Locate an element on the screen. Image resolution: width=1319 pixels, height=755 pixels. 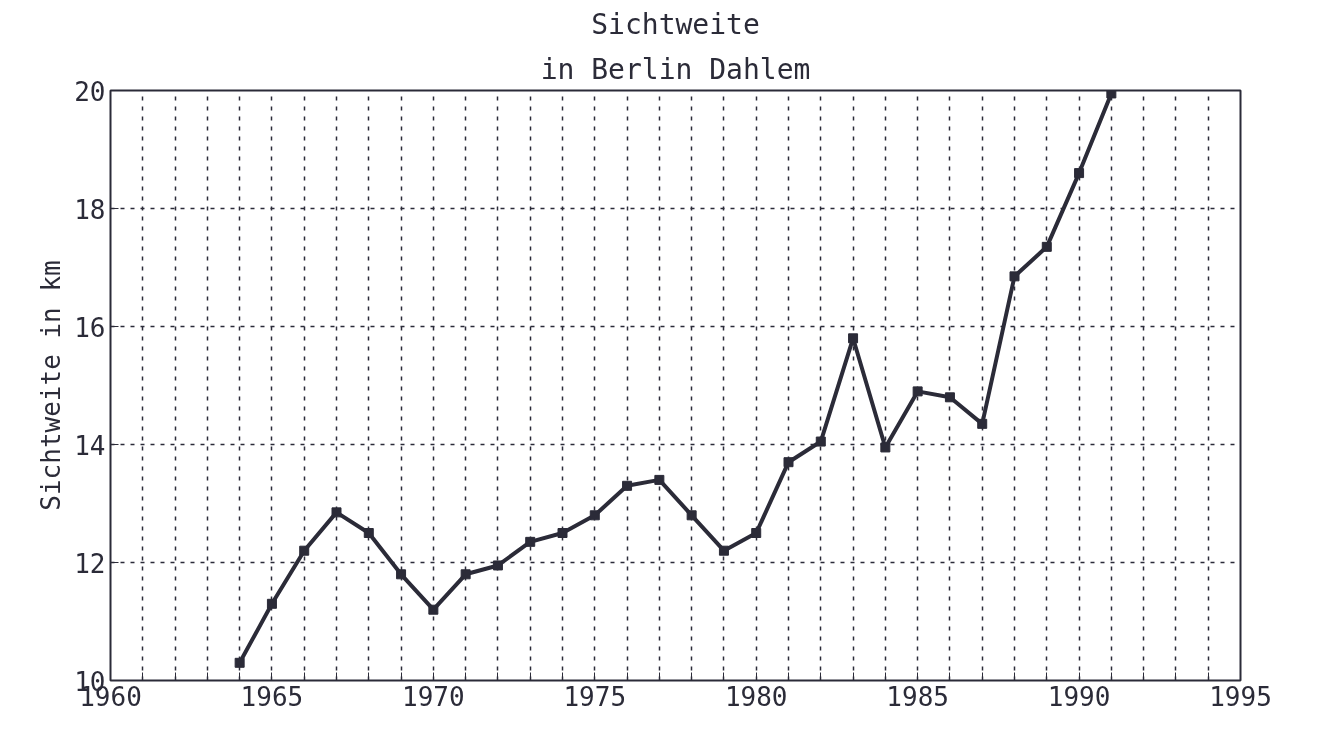
y-axis-title: Sichtweite in km is located at coordinates (51, 385).